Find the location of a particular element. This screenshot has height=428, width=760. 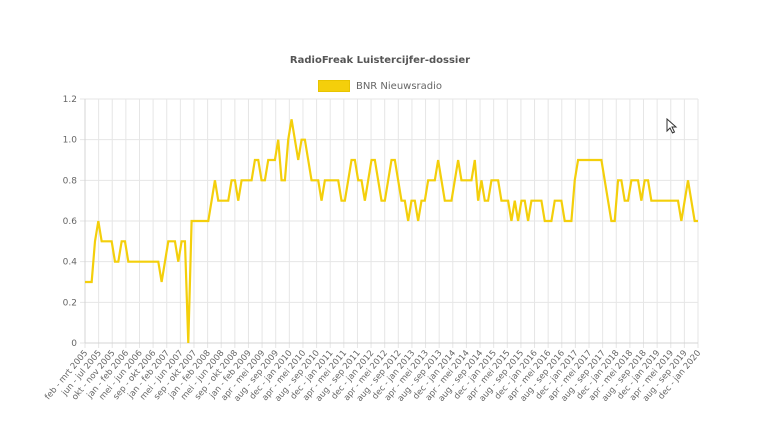

y-tick-label: 1.0 is located at coordinates (70, 141).